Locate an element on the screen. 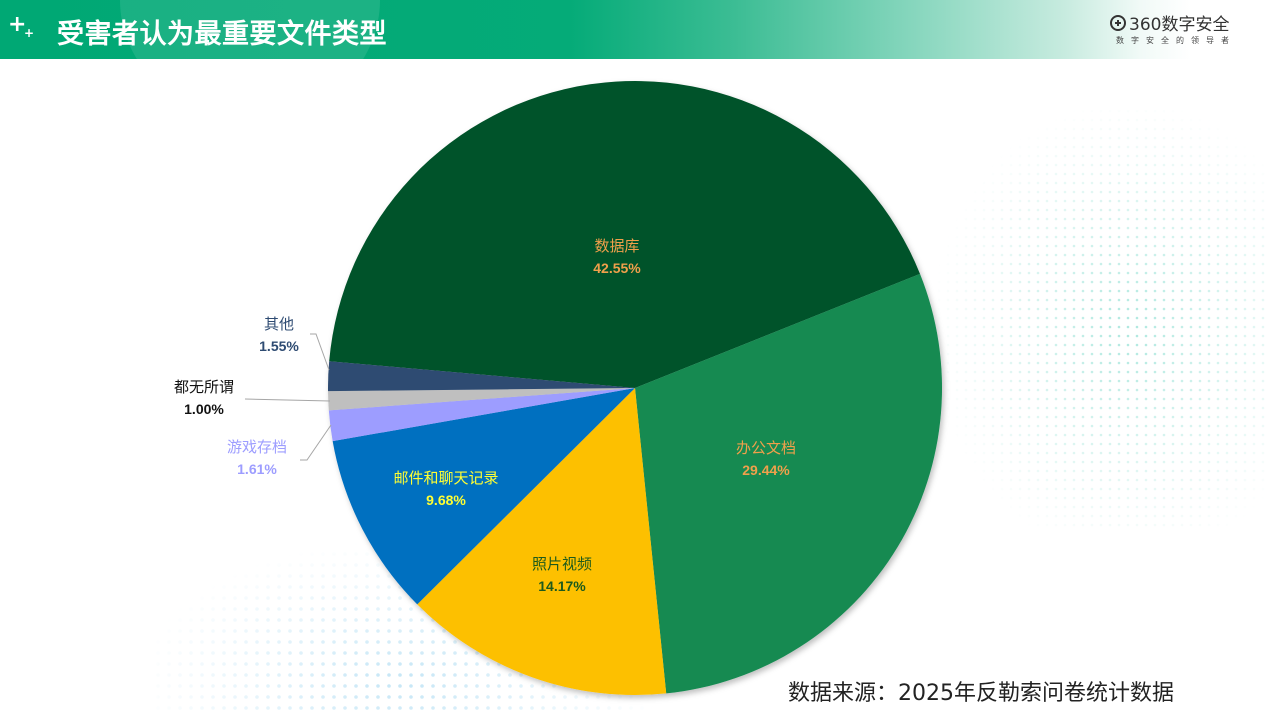 This screenshot has height=713, width=1267. slice-percent: 29.44% is located at coordinates (766, 470).